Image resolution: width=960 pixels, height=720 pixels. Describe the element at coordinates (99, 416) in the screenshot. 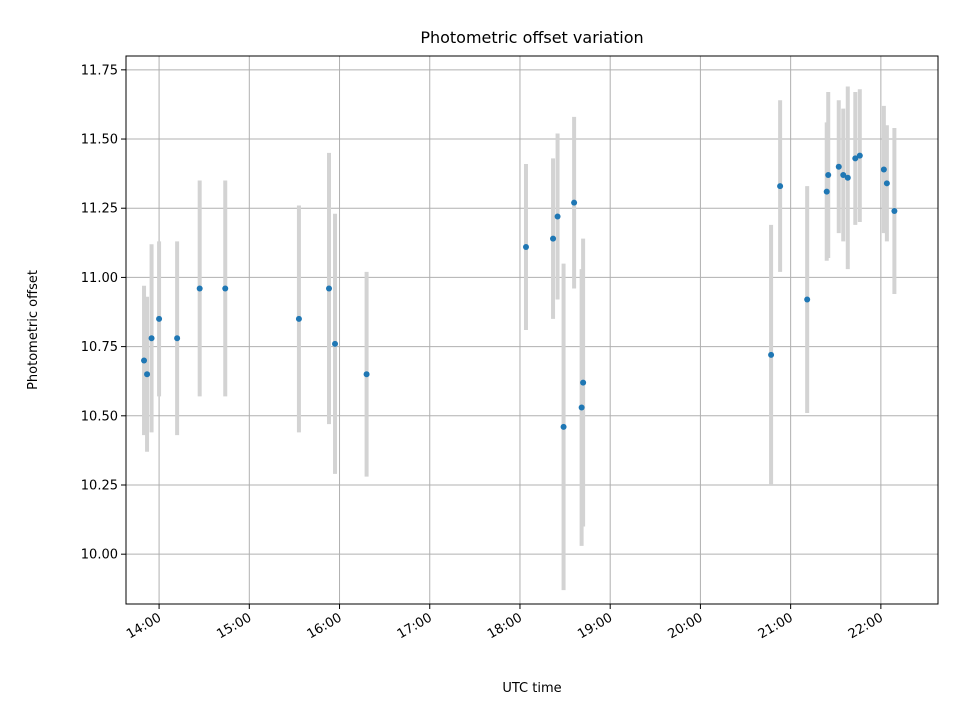

I see `y-tick-label: 10.50` at that location.